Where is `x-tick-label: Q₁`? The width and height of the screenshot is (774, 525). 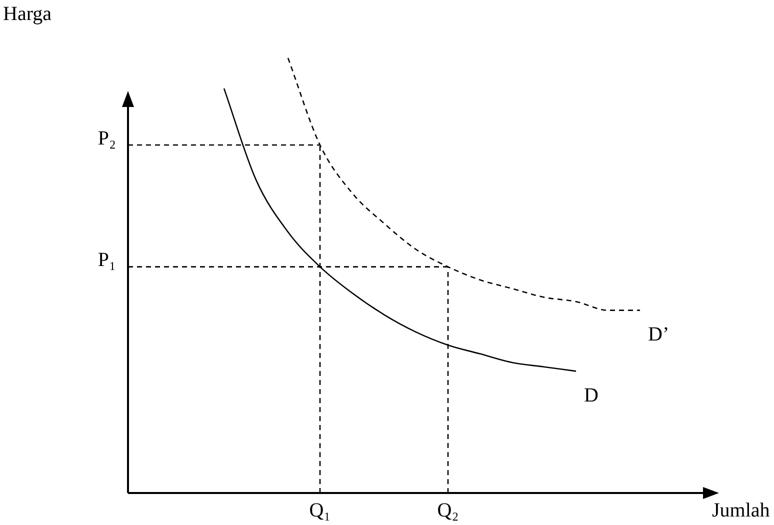 x-tick-label: Q₁ is located at coordinates (320, 510).